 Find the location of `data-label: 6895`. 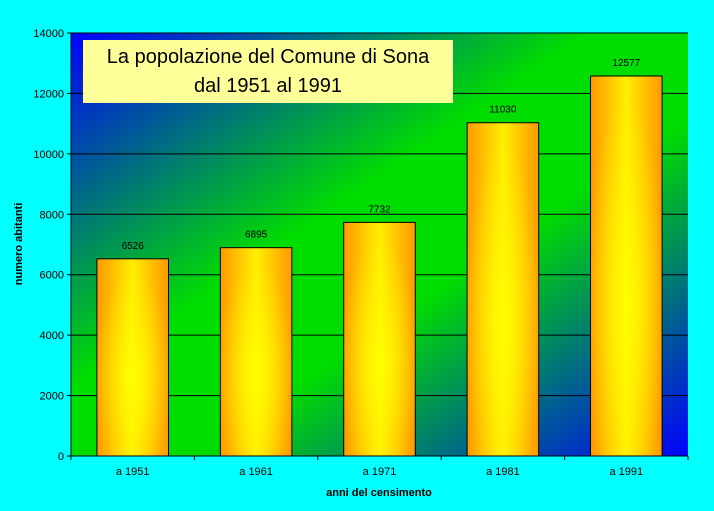

data-label: 6895 is located at coordinates (256, 235).